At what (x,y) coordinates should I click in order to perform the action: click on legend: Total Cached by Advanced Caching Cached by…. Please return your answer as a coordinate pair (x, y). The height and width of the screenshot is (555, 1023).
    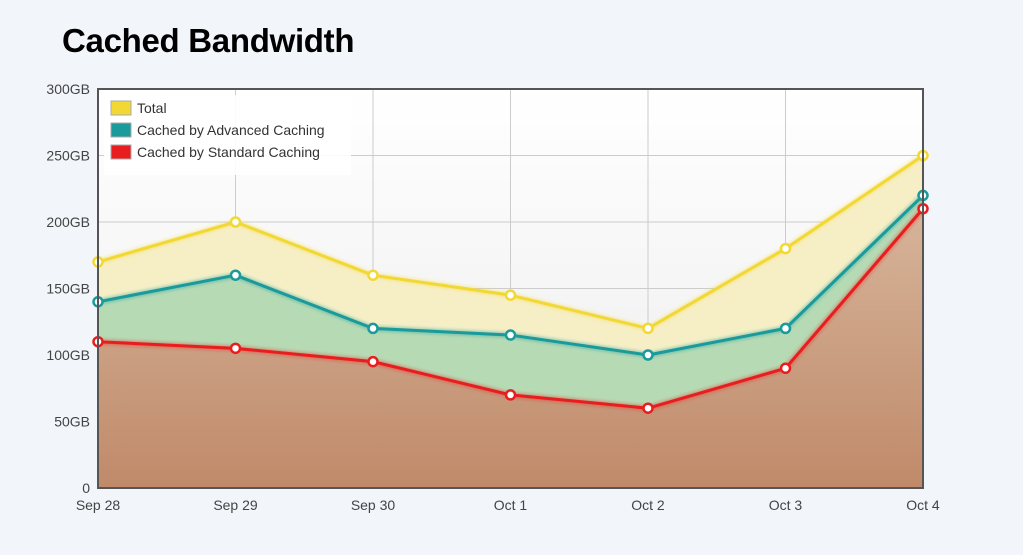
    Looking at the image, I should click on (227, 135).